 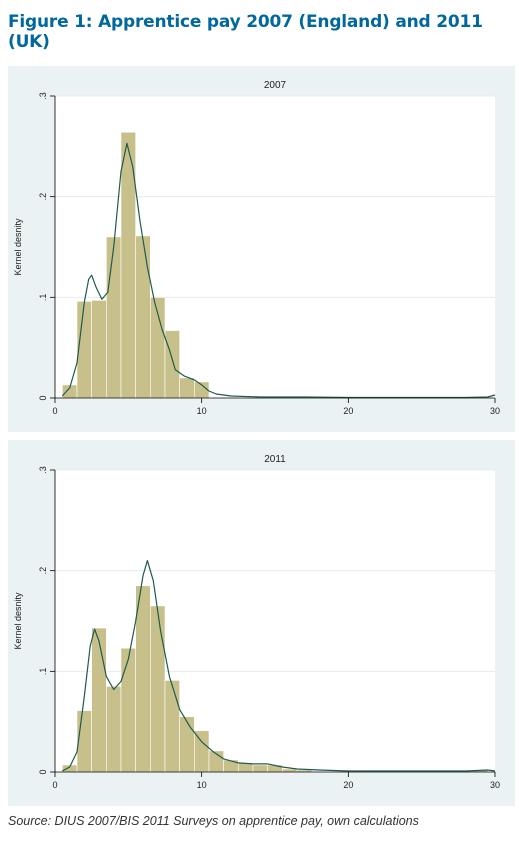 I want to click on panel-title: 2007, so click(x=275, y=85).